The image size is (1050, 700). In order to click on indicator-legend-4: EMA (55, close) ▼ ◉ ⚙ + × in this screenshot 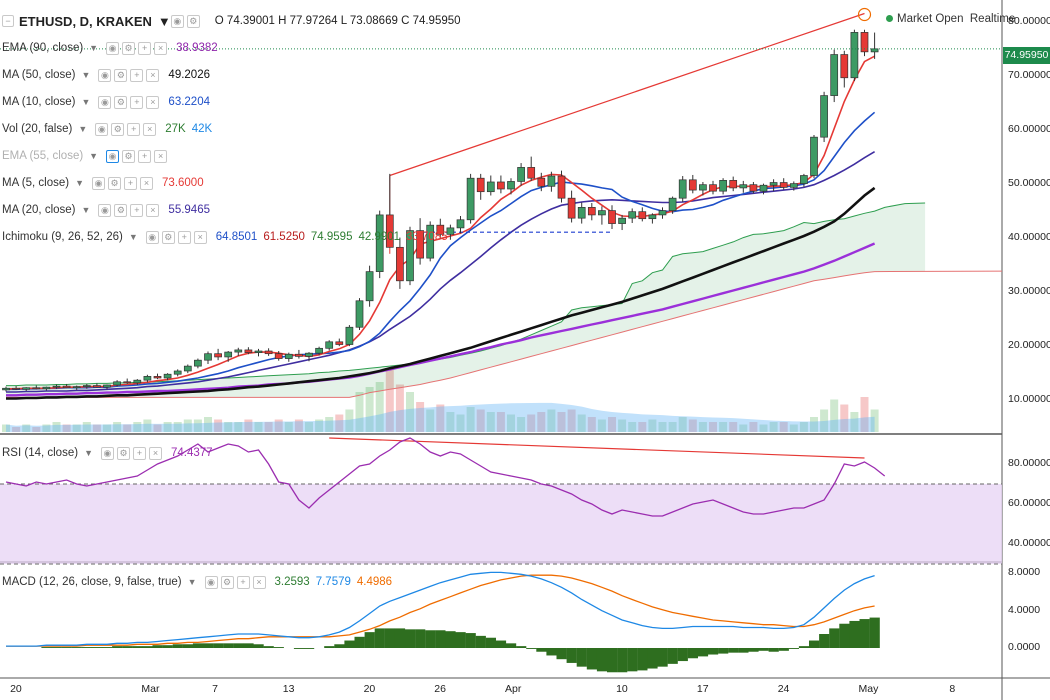, I will do `click(89, 156)`.